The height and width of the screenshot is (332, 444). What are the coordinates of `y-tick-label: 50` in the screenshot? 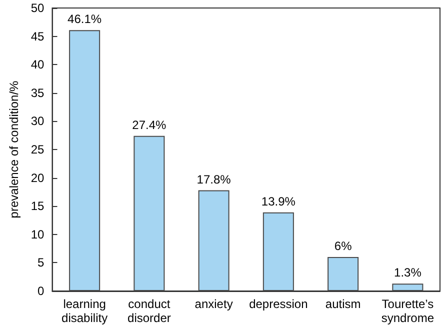 It's located at (37, 8).